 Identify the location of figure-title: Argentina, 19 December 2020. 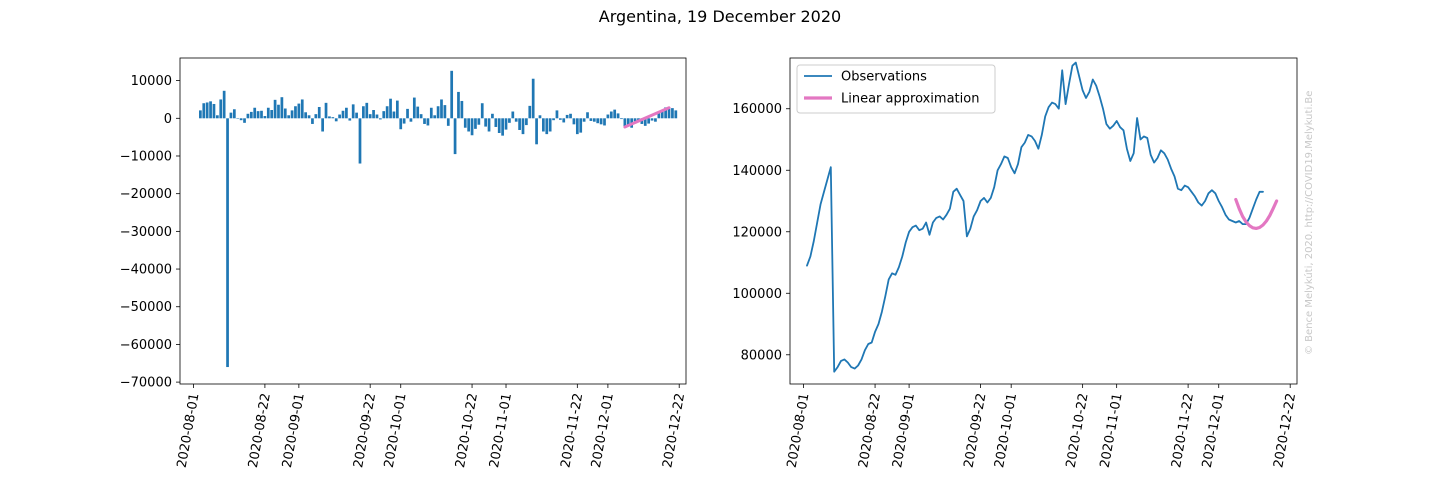
(720, 16).